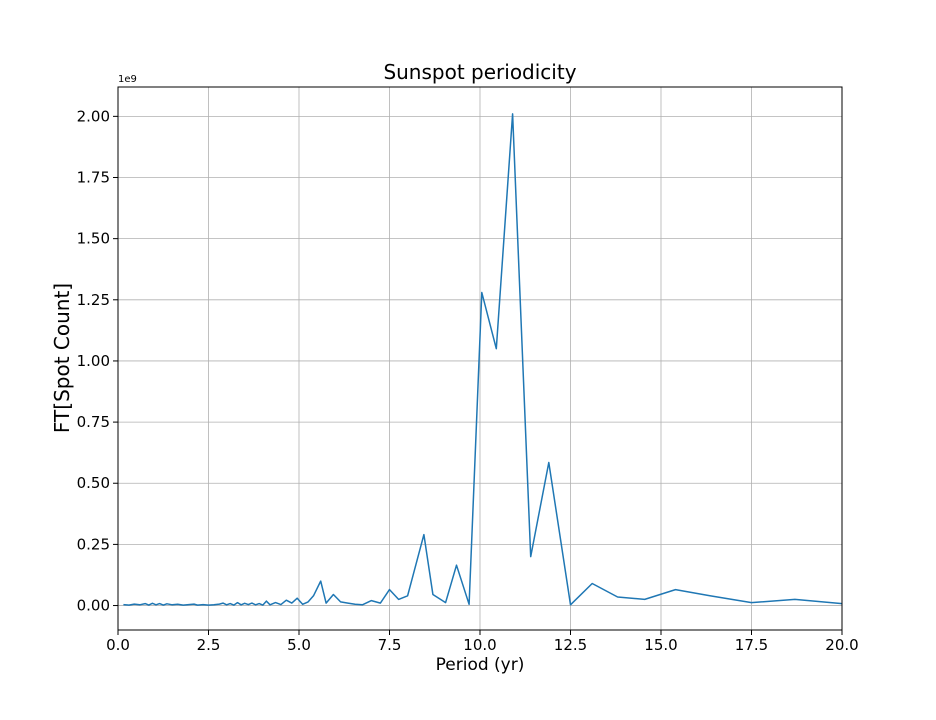  Describe the element at coordinates (93, 544) in the screenshot. I see `y-tick-label: 0.25` at that location.